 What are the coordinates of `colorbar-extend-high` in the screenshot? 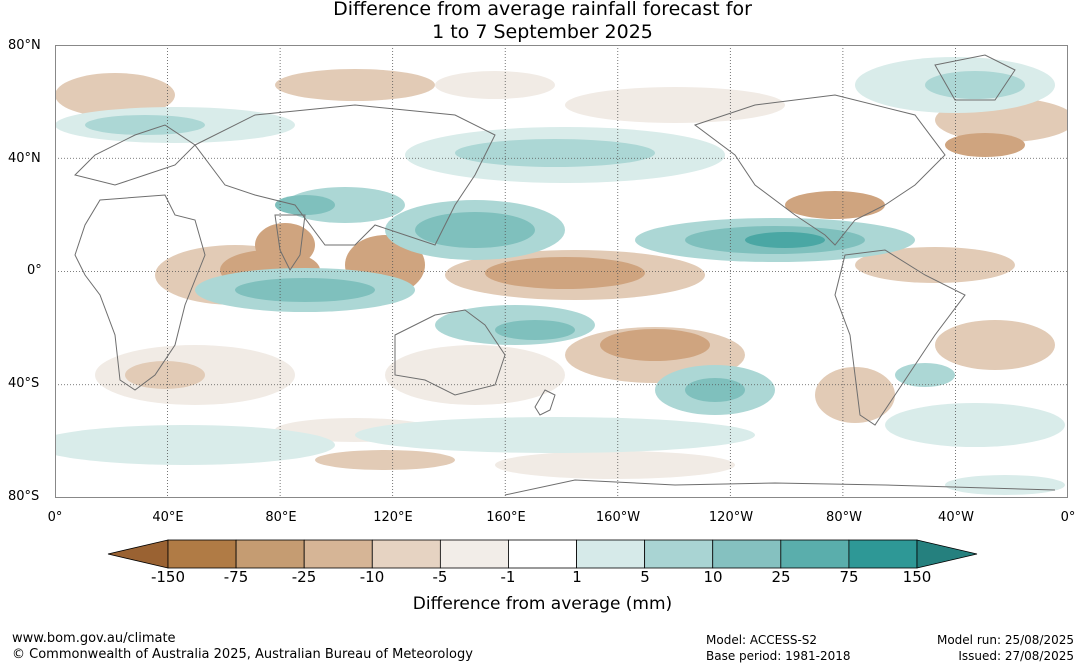 It's located at (947, 554).